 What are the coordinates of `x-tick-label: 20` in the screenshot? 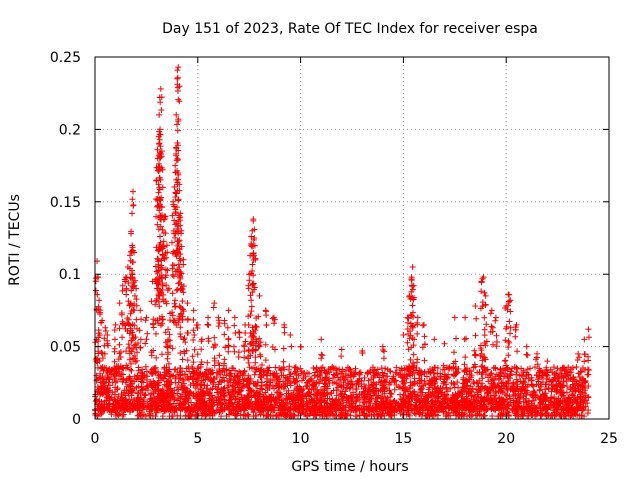 It's located at (506, 439).